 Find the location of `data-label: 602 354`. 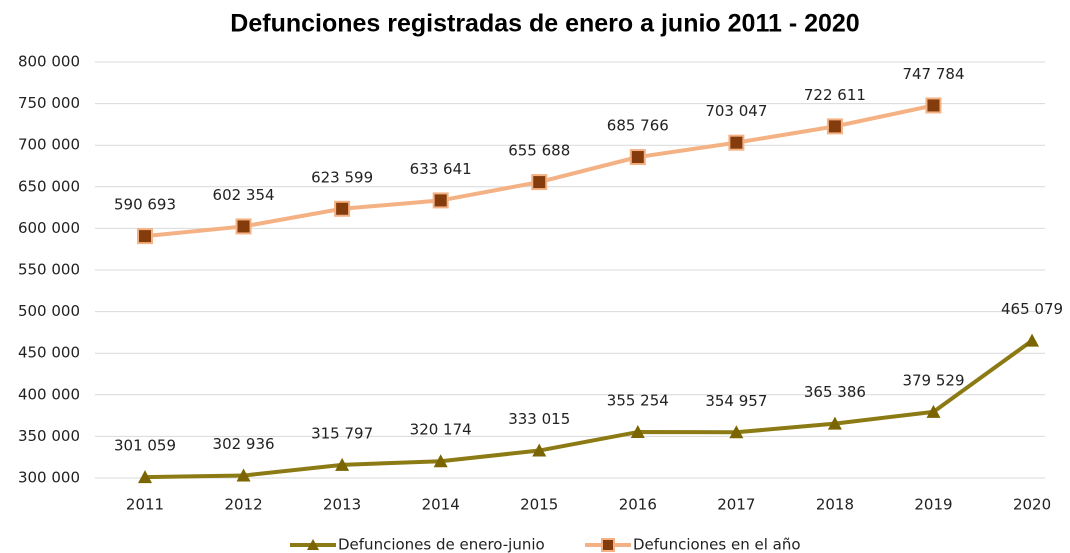

data-label: 602 354 is located at coordinates (244, 195).